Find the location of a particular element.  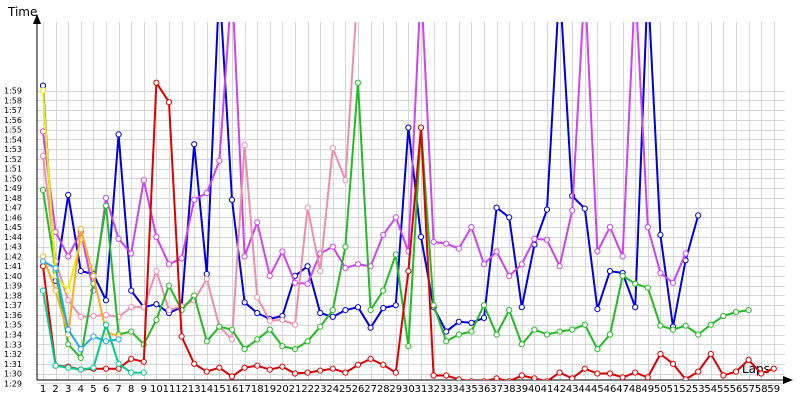

x-tick-label: 49 is located at coordinates (647, 389).